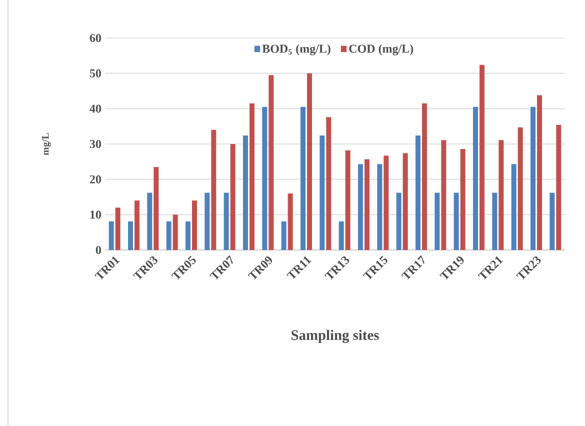 The width and height of the screenshot is (585, 426). I want to click on y-tick-label: 0, so click(99, 250).